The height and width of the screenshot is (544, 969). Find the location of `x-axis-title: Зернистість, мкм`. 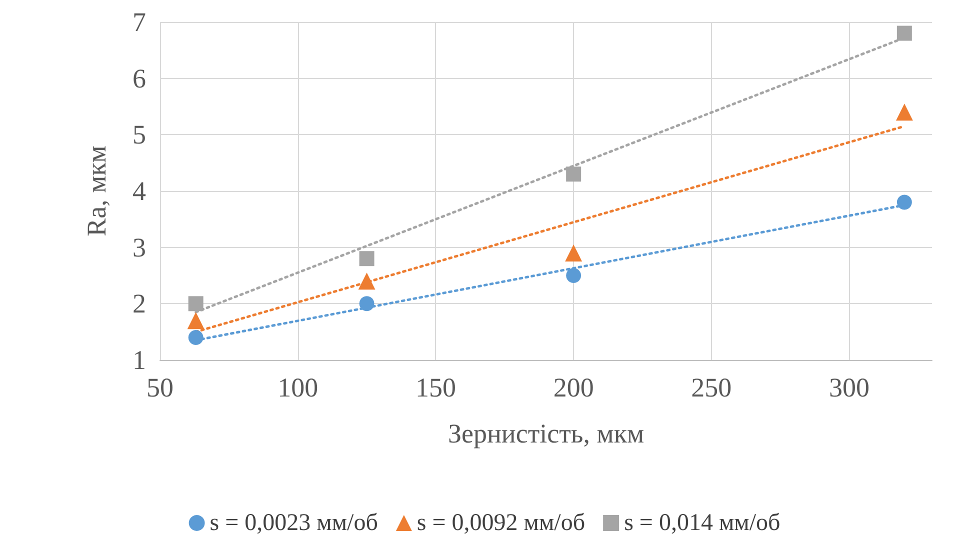

x-axis-title: Зернистість, мкм is located at coordinates (546, 433).